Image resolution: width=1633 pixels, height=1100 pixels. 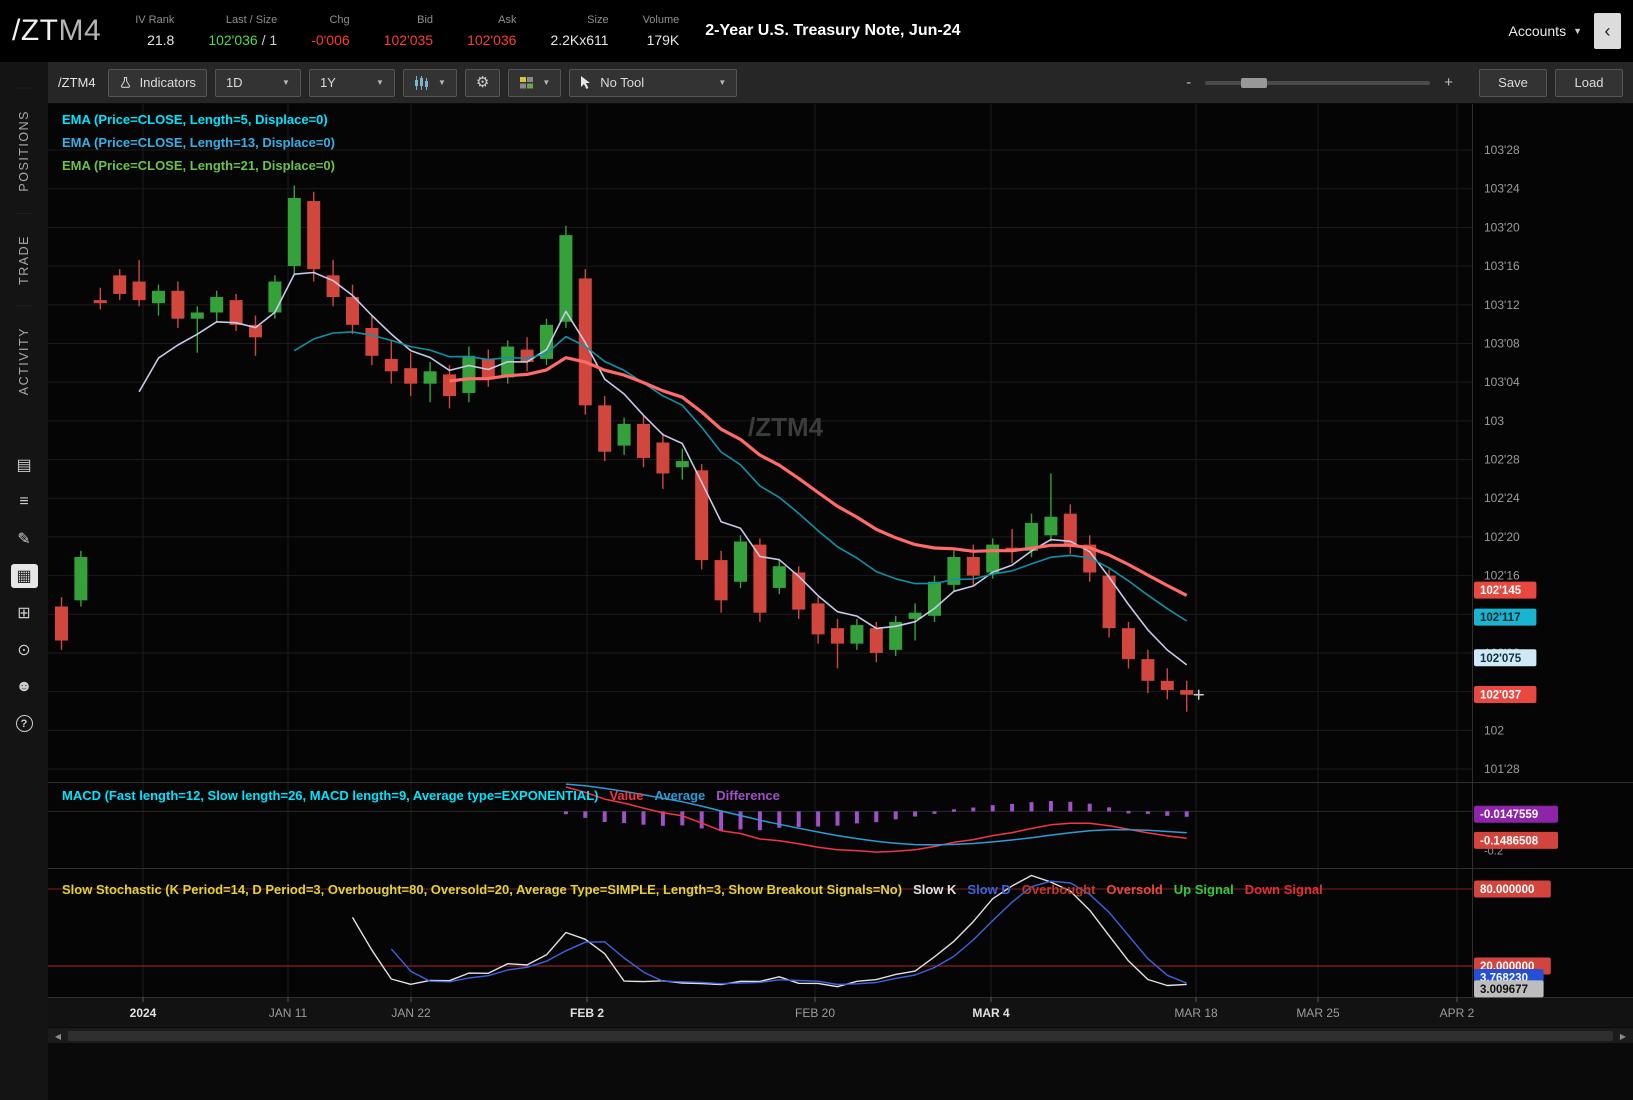 I want to click on stat-value: -0'006, so click(x=330, y=40).